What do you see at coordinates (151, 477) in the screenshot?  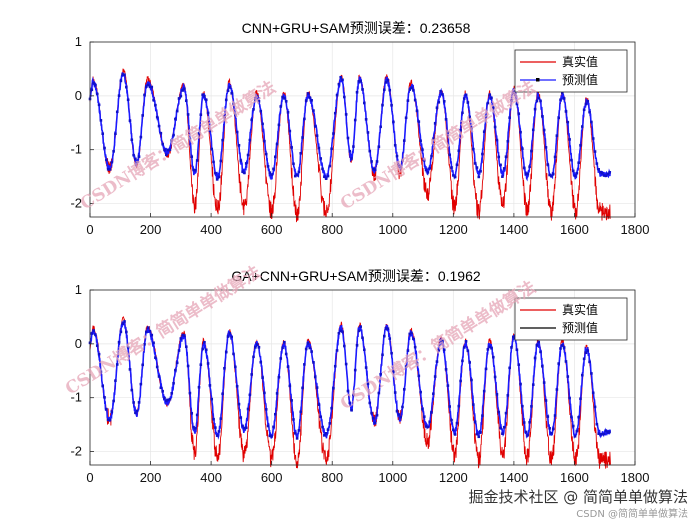 I see `x-tick-label: 200` at bounding box center [151, 477].